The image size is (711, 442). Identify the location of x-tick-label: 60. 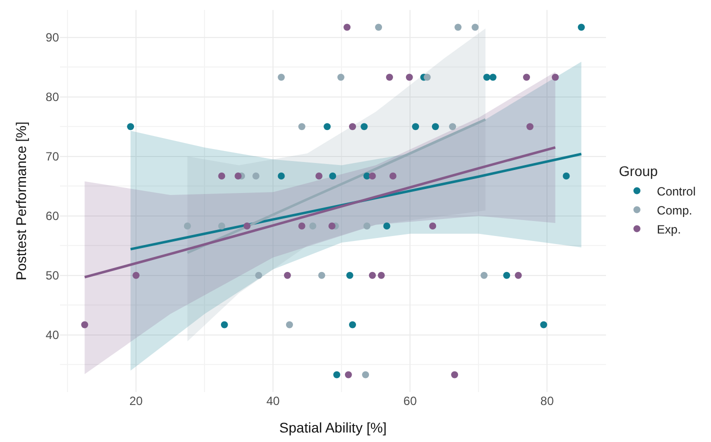
(410, 401).